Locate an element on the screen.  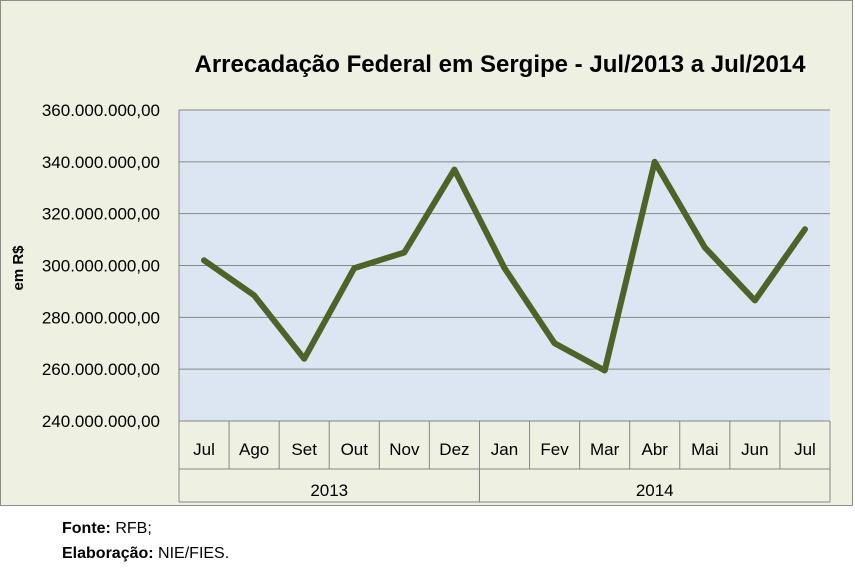
credit-value: NIE/FIES. is located at coordinates (194, 553).